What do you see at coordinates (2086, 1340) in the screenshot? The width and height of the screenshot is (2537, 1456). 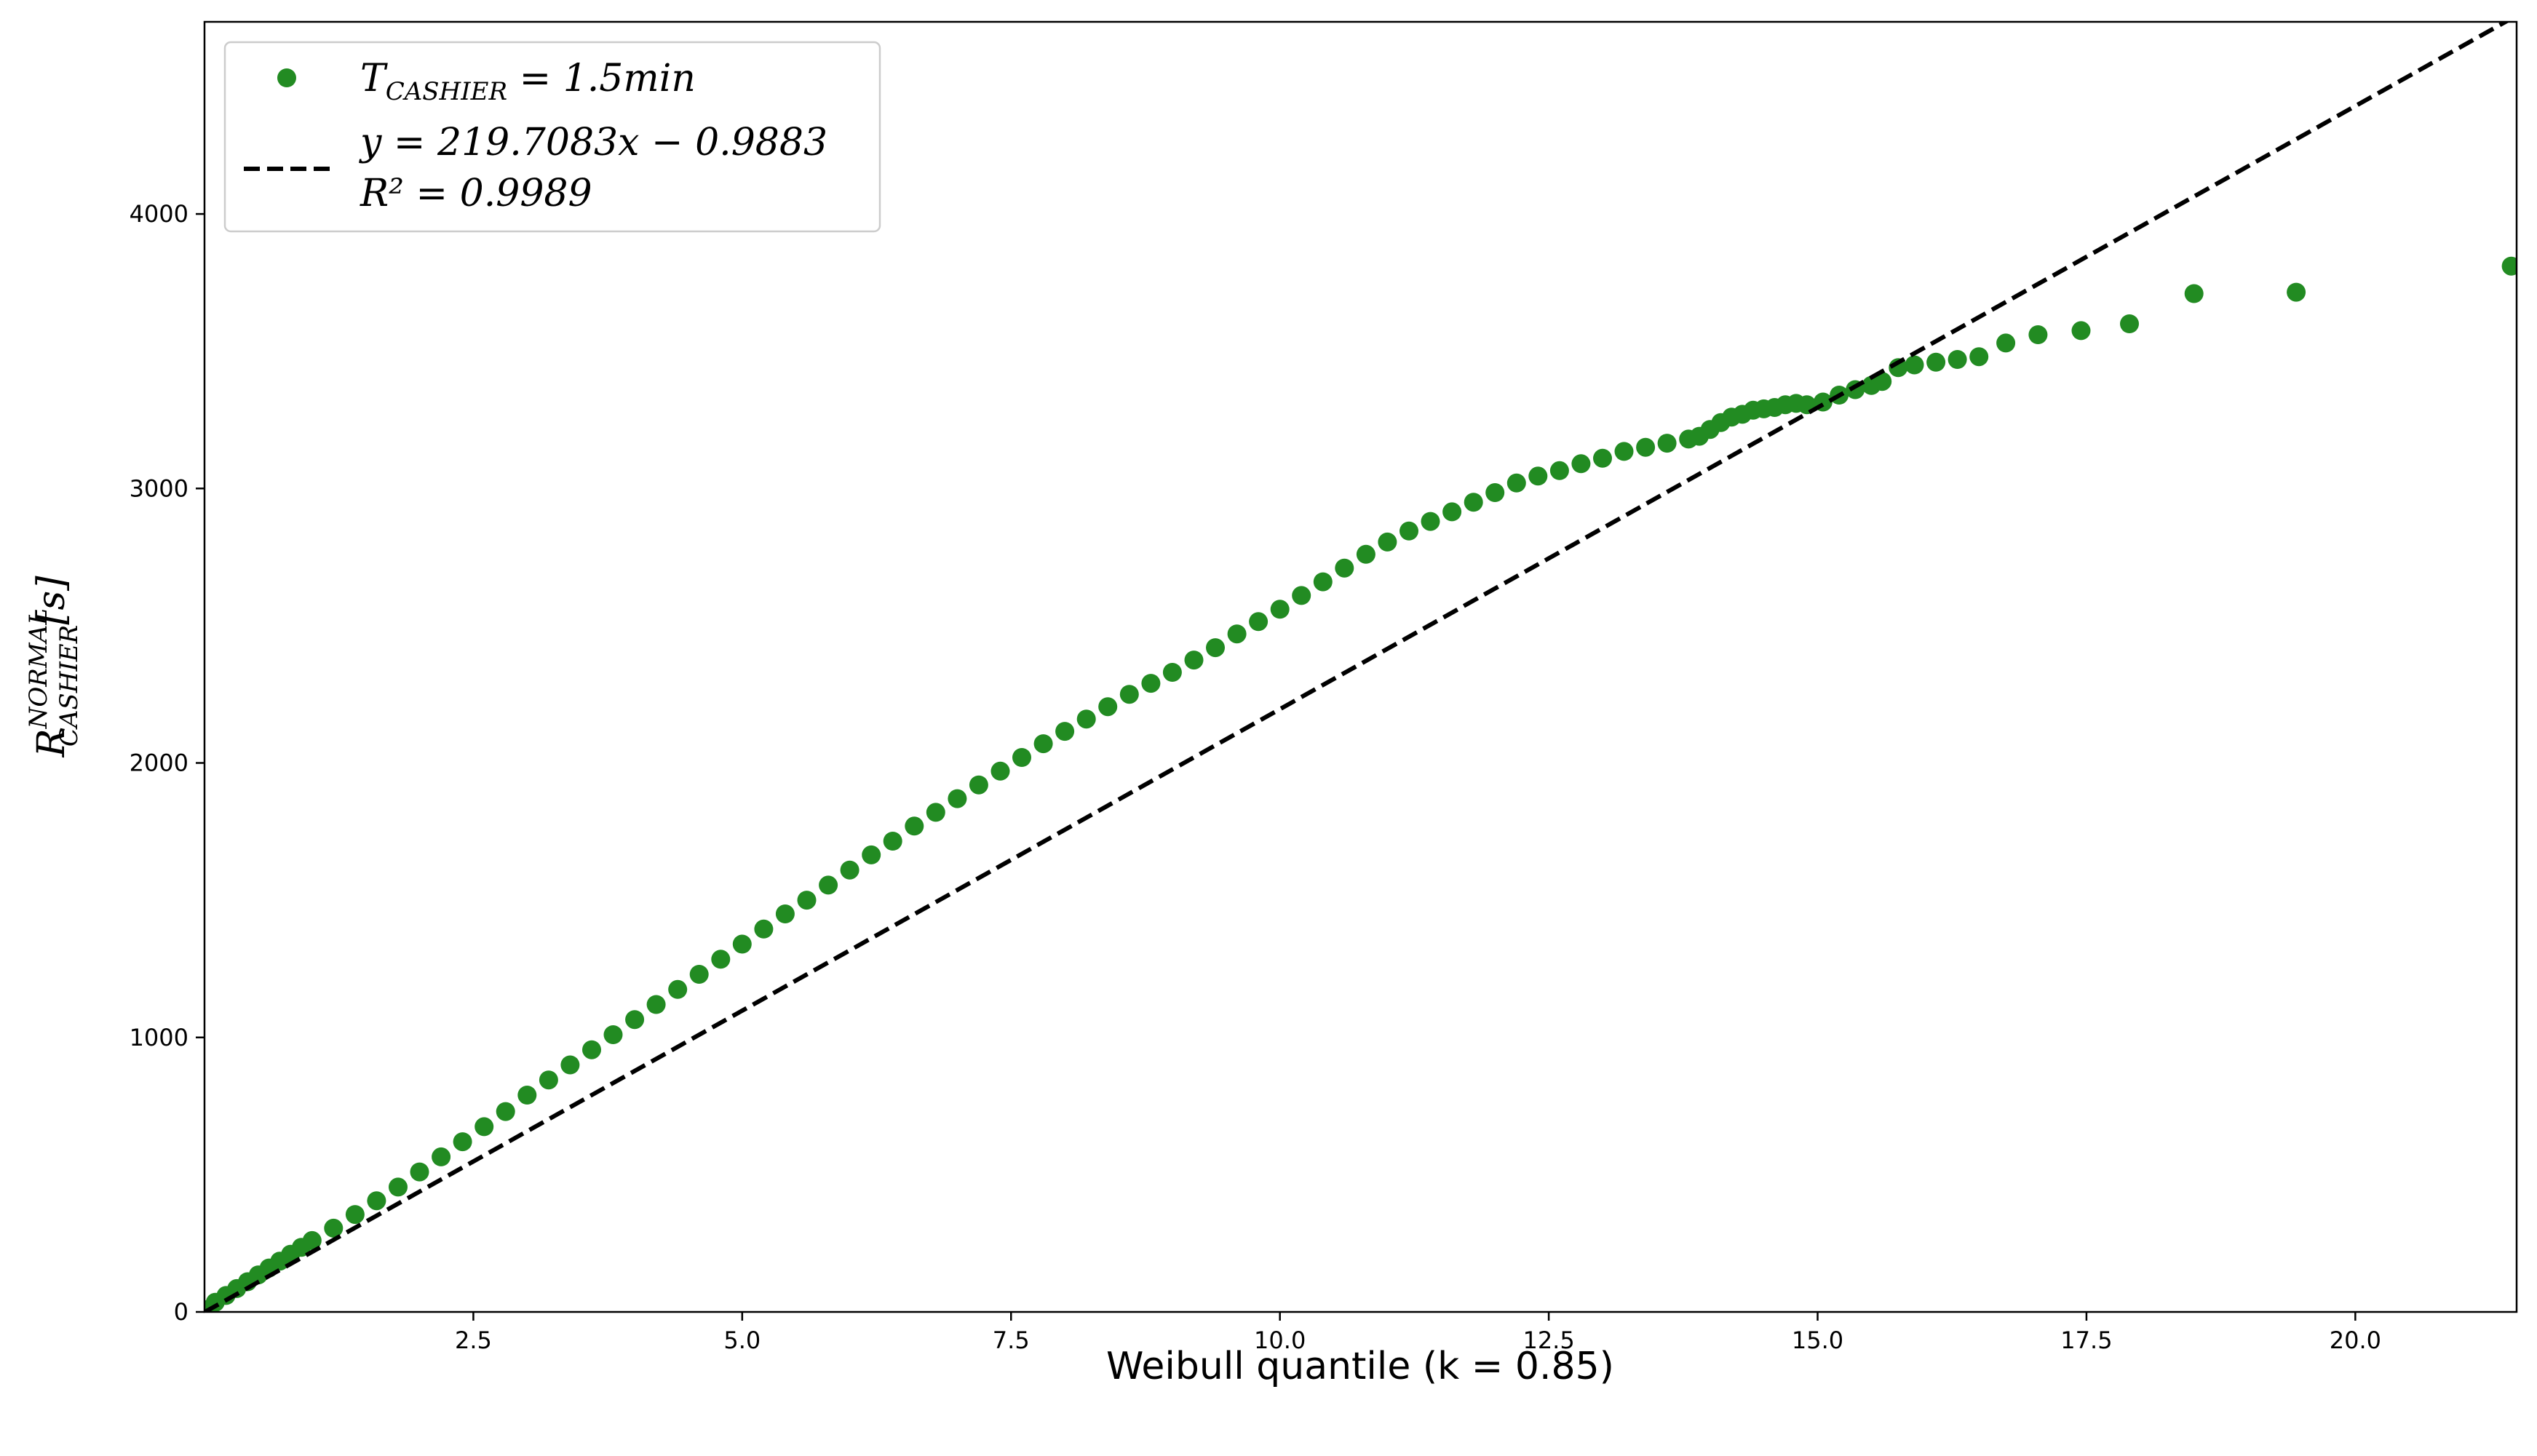 I see `x-tick-label: 17.5` at bounding box center [2086, 1340].